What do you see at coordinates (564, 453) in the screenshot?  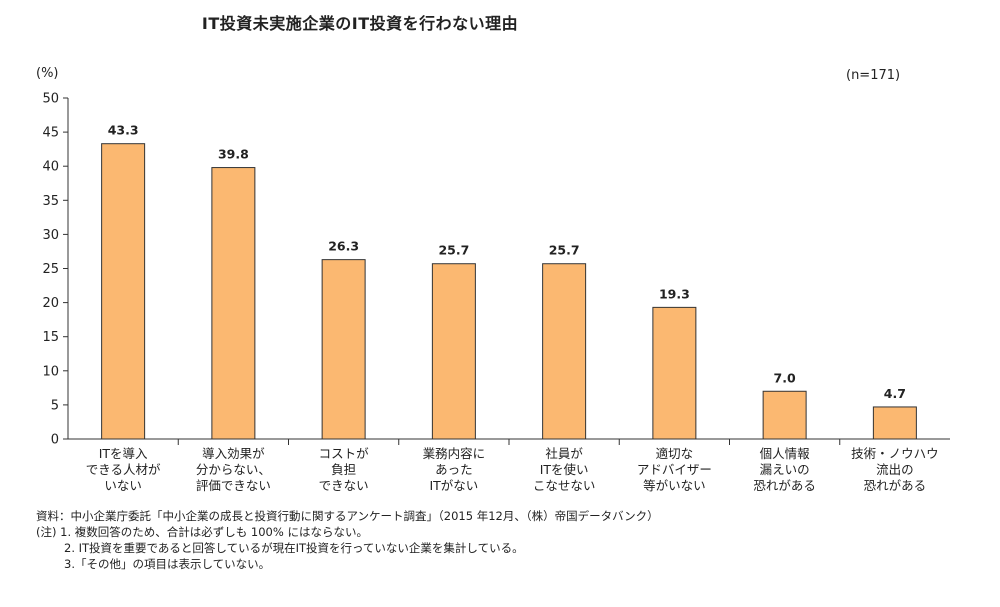 I see `x-category-label: 社員が` at bounding box center [564, 453].